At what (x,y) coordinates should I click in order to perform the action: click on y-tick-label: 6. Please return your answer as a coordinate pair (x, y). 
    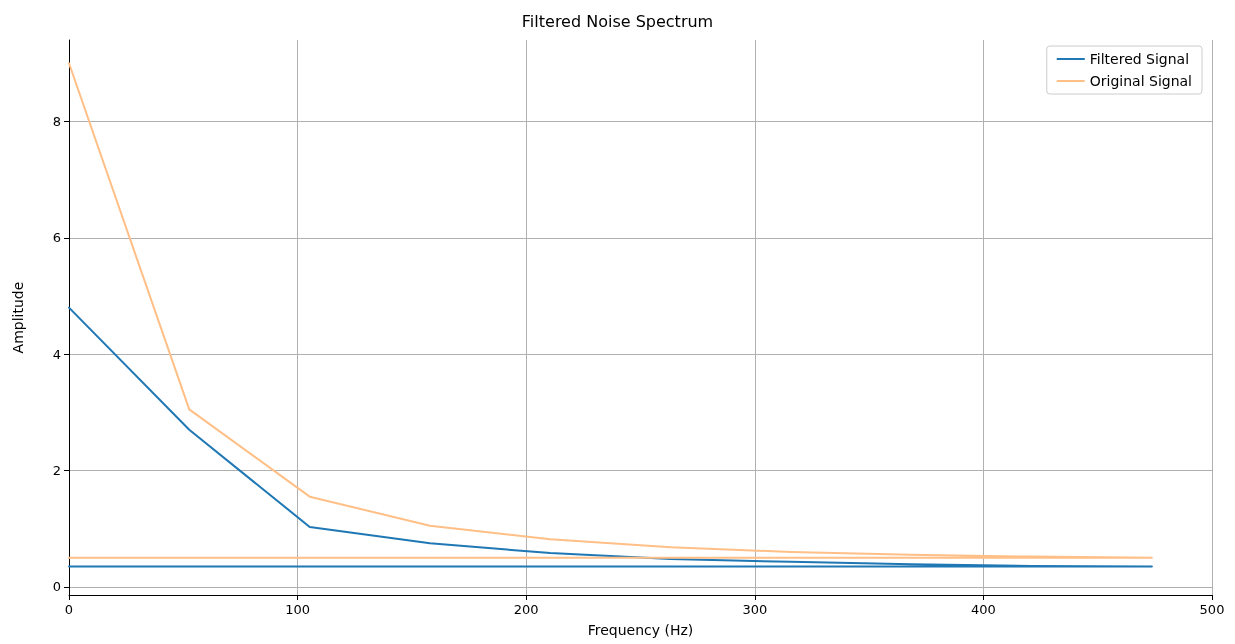
    Looking at the image, I should click on (56, 238).